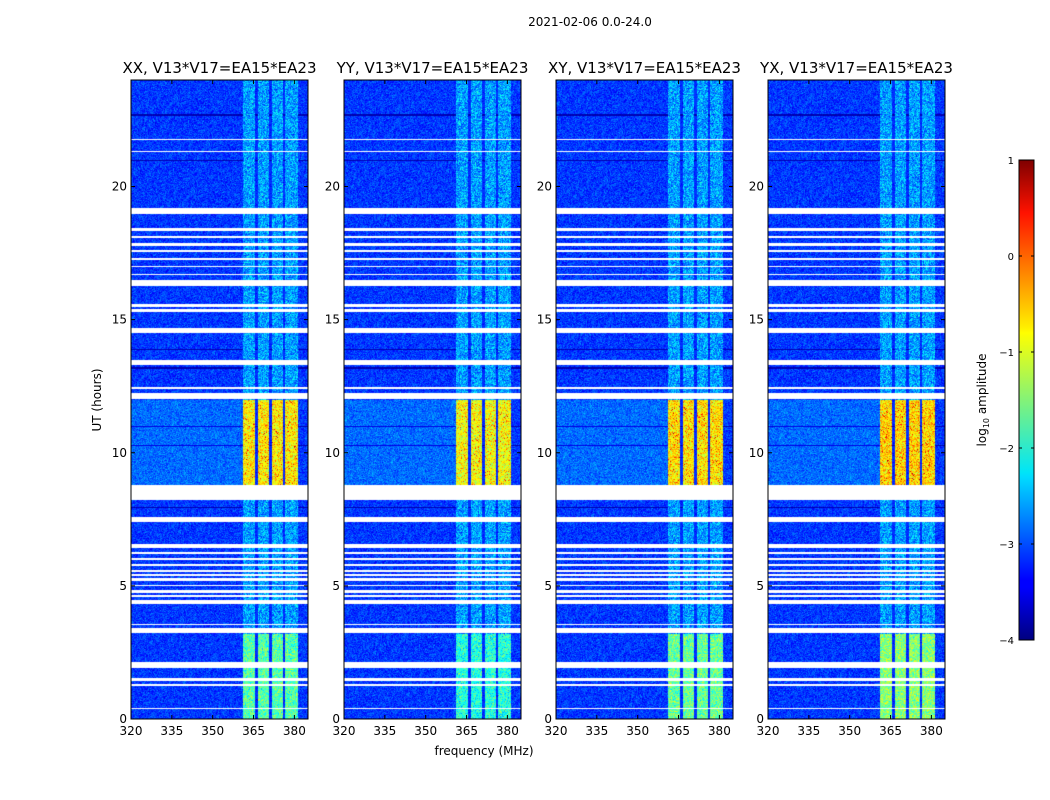 This screenshot has width=1050, height=800. What do you see at coordinates (1006, 641) in the screenshot?
I see `colorbar-tick-label: −4` at bounding box center [1006, 641].